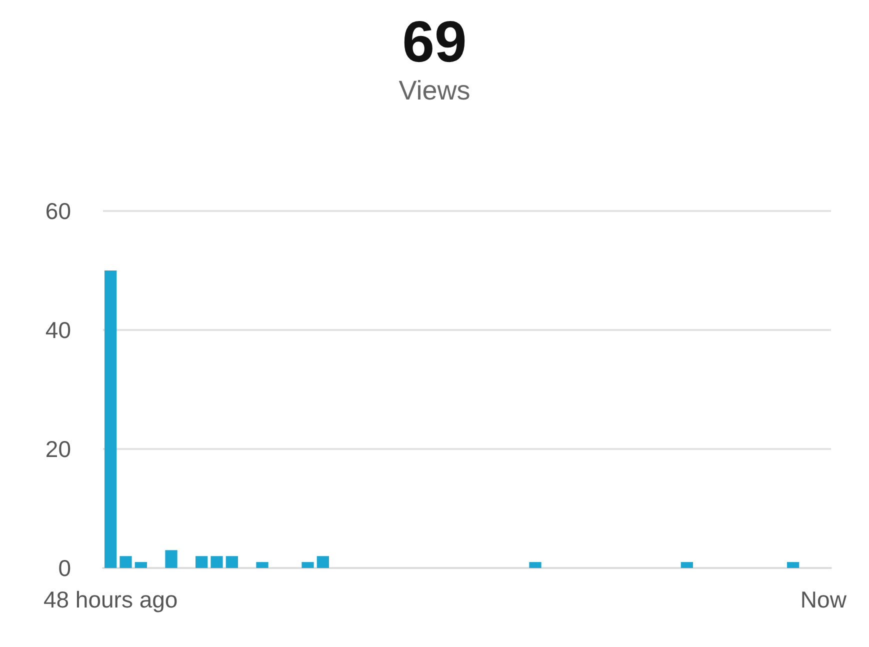  Describe the element at coordinates (58, 449) in the screenshot. I see `y-tick-label: 20` at that location.